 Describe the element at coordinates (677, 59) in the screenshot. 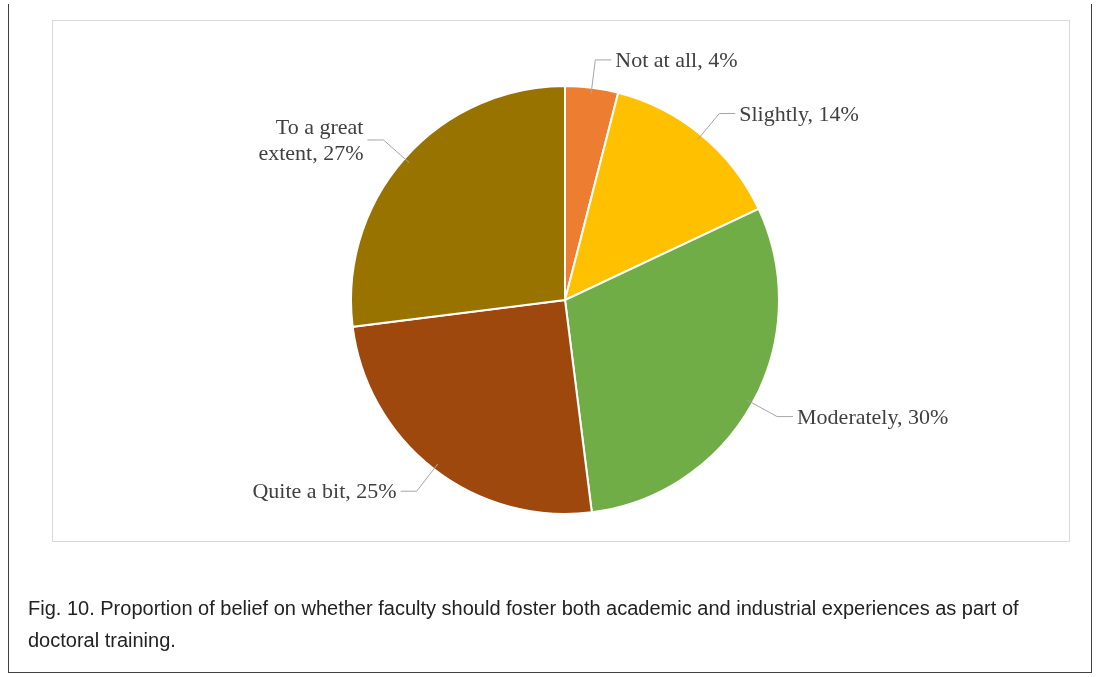

I see `slice-label: Not at all, 4%` at that location.